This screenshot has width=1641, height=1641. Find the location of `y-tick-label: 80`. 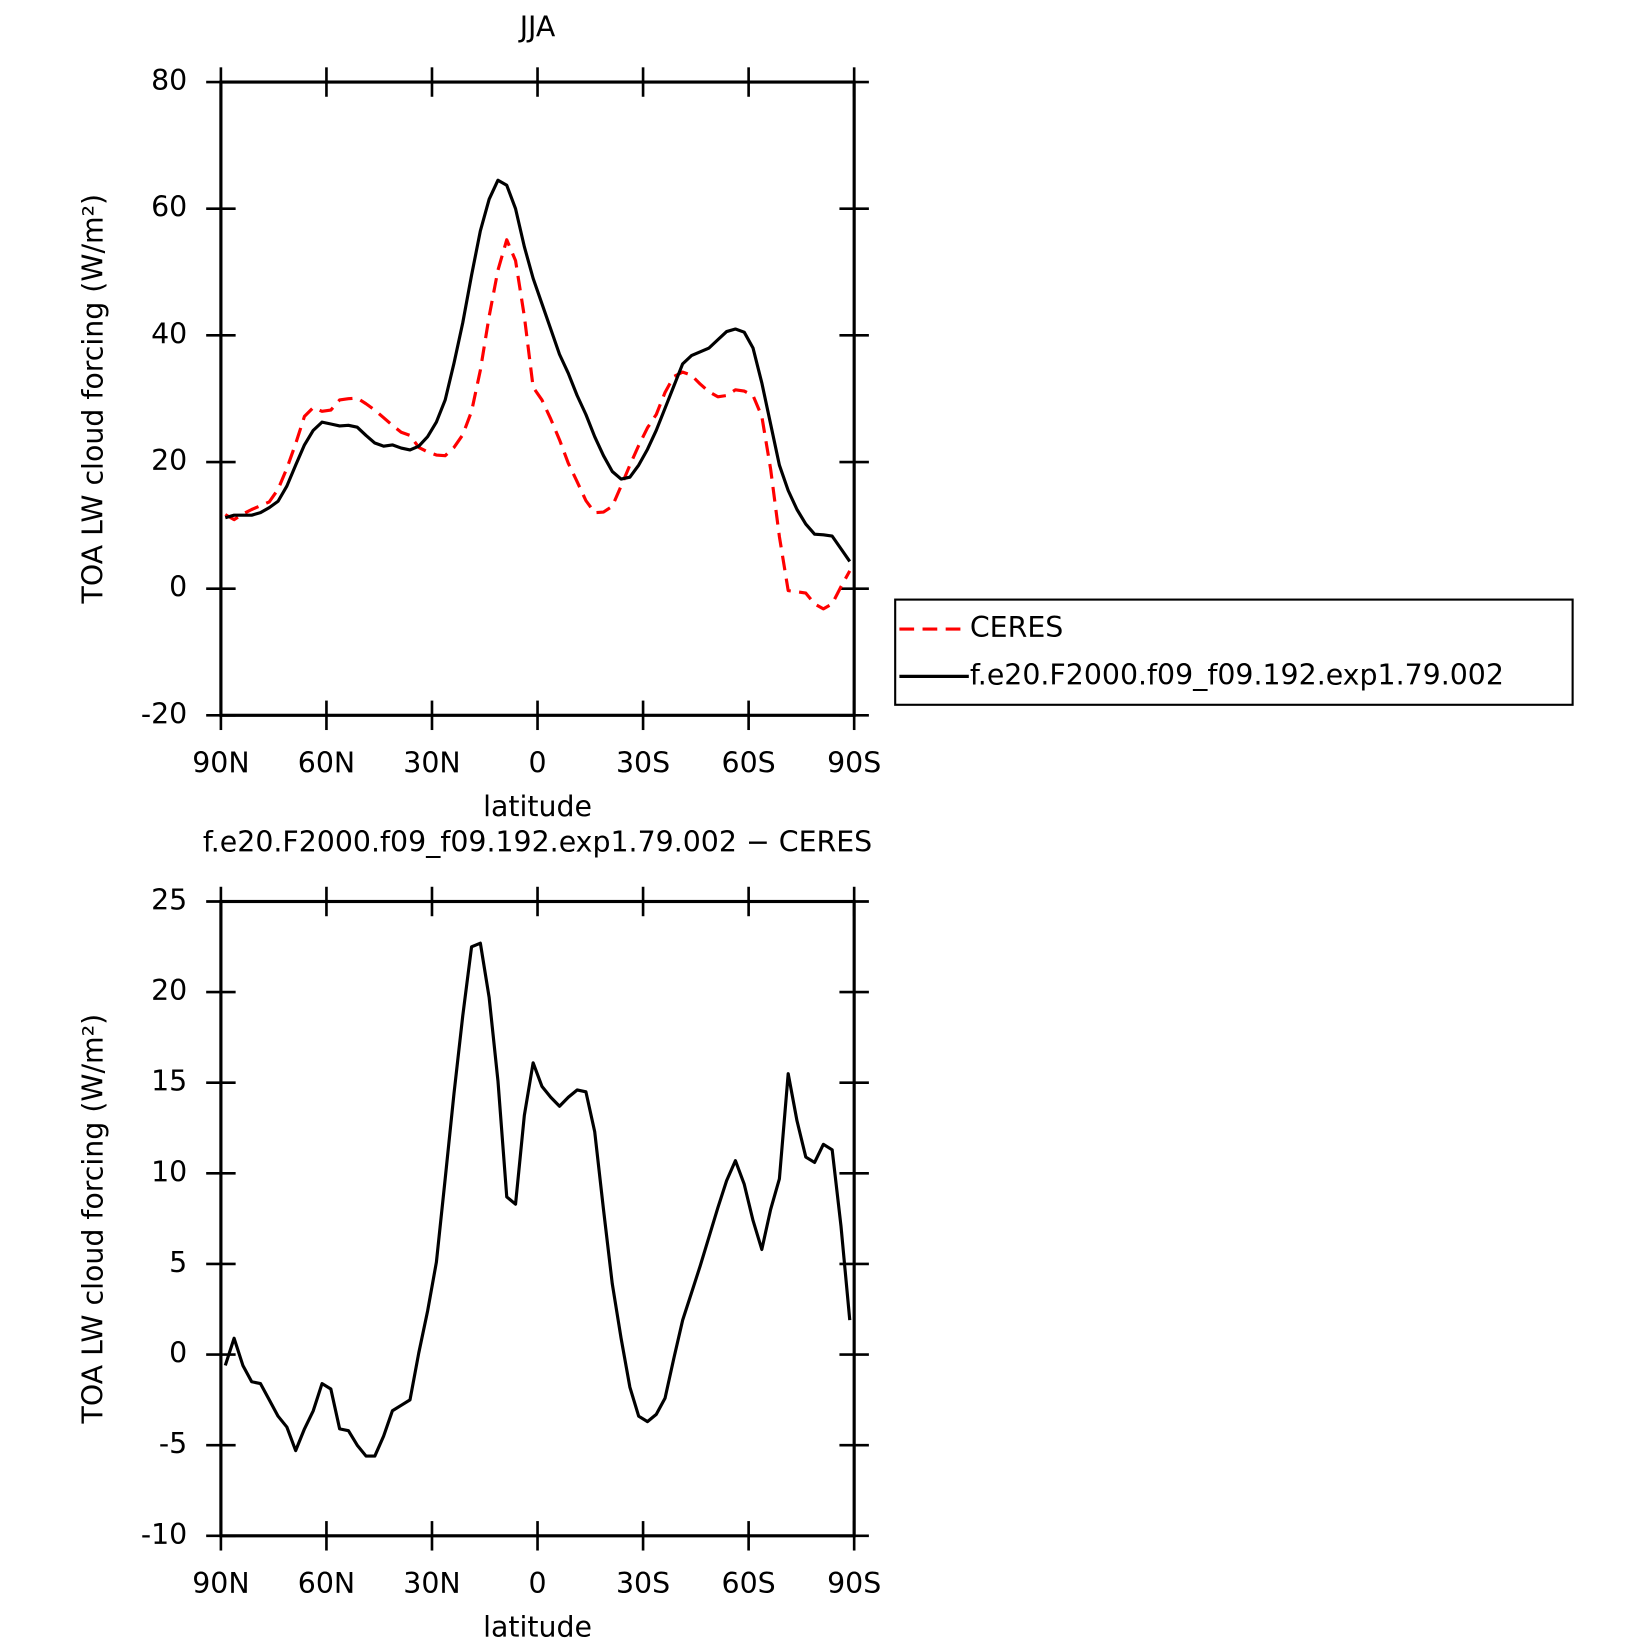

y-tick-label: 80 is located at coordinates (169, 80).